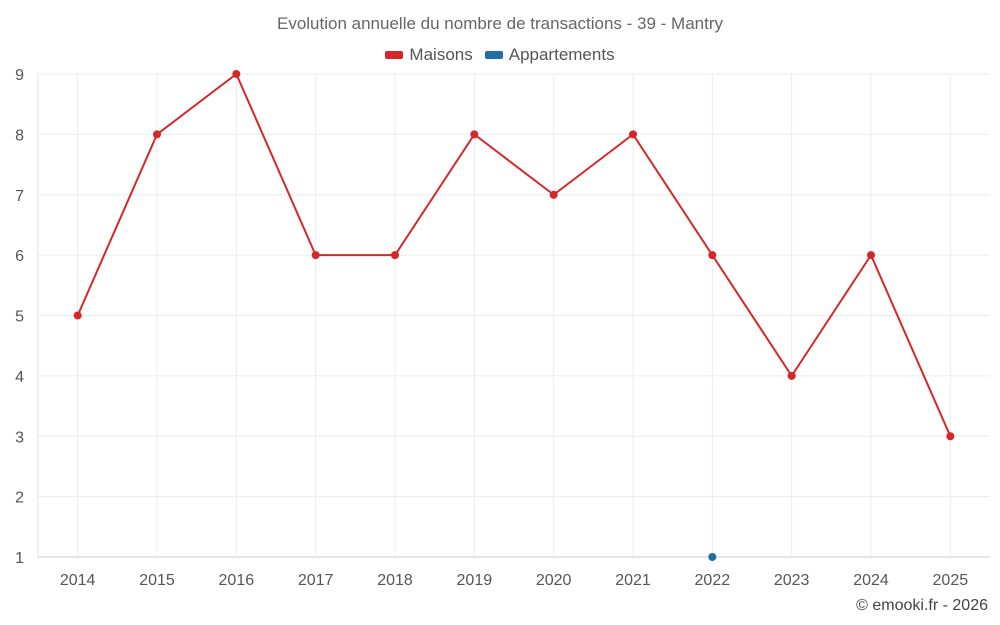 This screenshot has width=1000, height=625. Describe the element at coordinates (19, 498) in the screenshot. I see `y-tick-label: 2` at that location.